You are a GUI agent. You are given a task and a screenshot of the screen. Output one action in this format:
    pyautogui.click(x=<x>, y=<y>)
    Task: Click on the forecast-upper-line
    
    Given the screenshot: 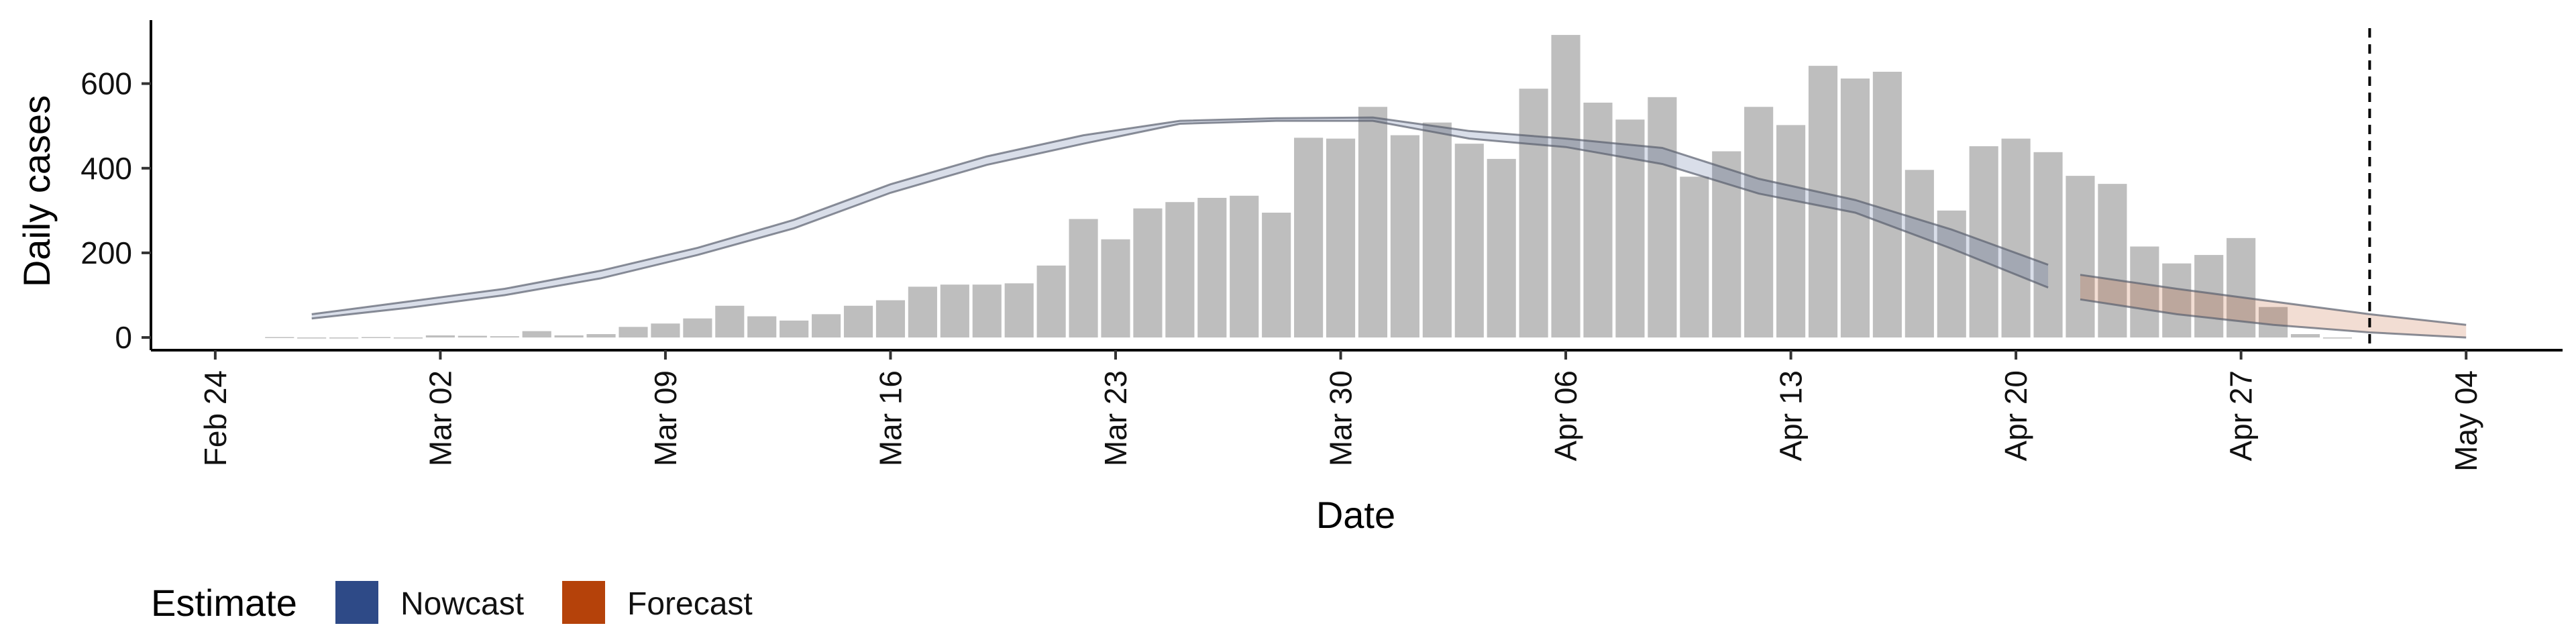 What is the action you would take?
    pyautogui.click(x=2273, y=300)
    